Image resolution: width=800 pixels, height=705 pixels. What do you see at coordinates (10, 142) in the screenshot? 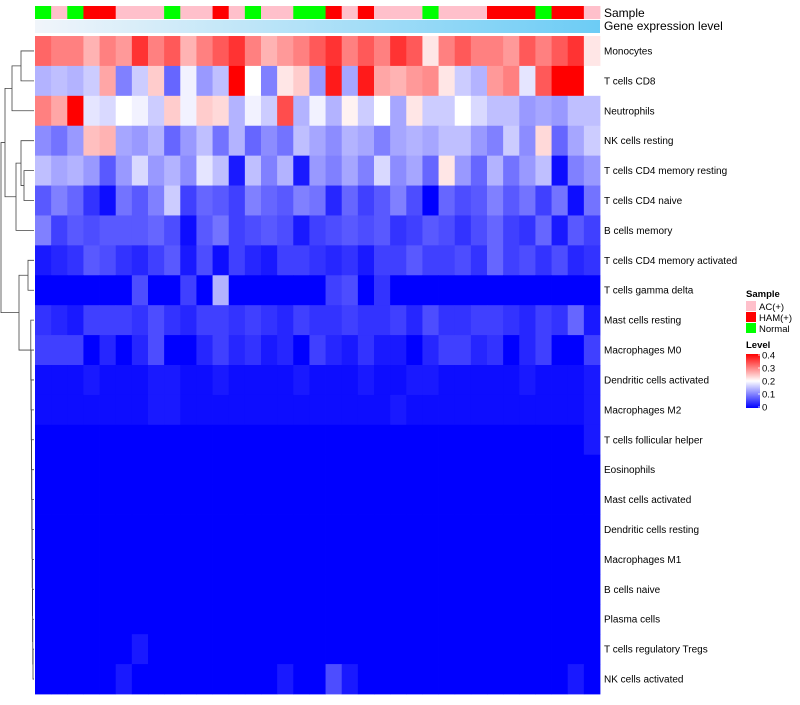
I see `dendrogram-link` at bounding box center [10, 142].